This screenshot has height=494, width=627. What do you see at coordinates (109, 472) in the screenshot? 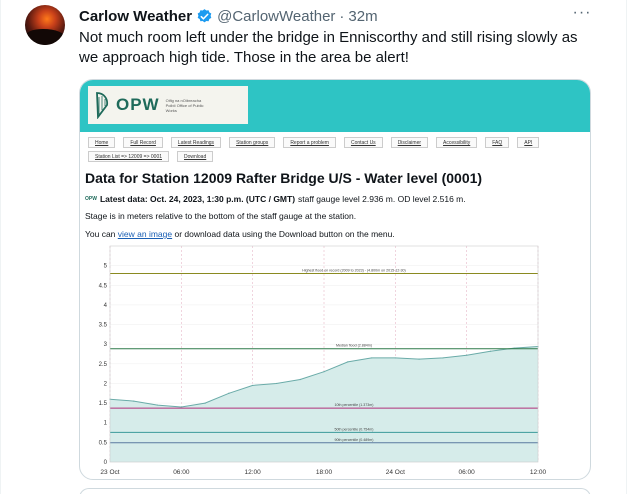
I see `x-tick-label: 23 Oct` at bounding box center [109, 472].